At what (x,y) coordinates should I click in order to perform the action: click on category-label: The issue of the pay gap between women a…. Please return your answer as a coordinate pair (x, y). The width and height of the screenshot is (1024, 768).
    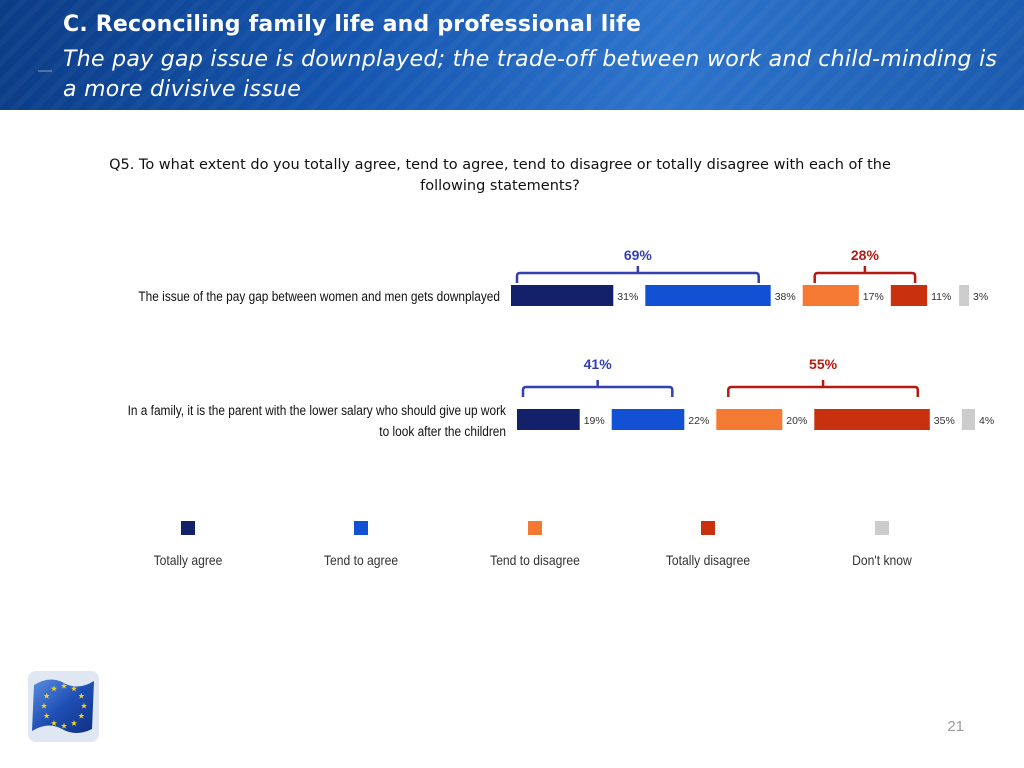
    Looking at the image, I should click on (319, 296).